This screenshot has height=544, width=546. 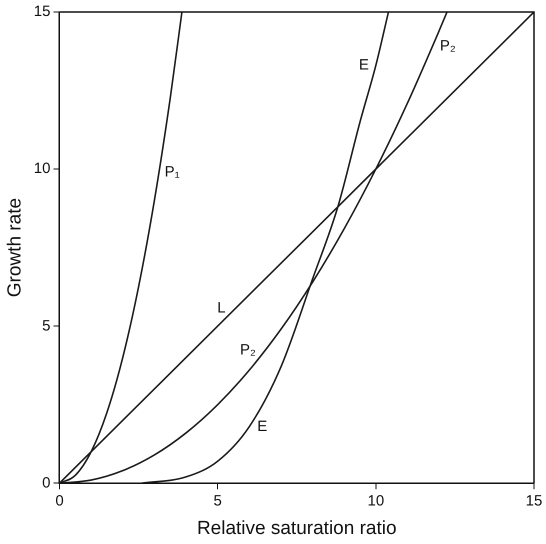 What do you see at coordinates (375, 501) in the screenshot?
I see `x-tick-label: 10` at bounding box center [375, 501].